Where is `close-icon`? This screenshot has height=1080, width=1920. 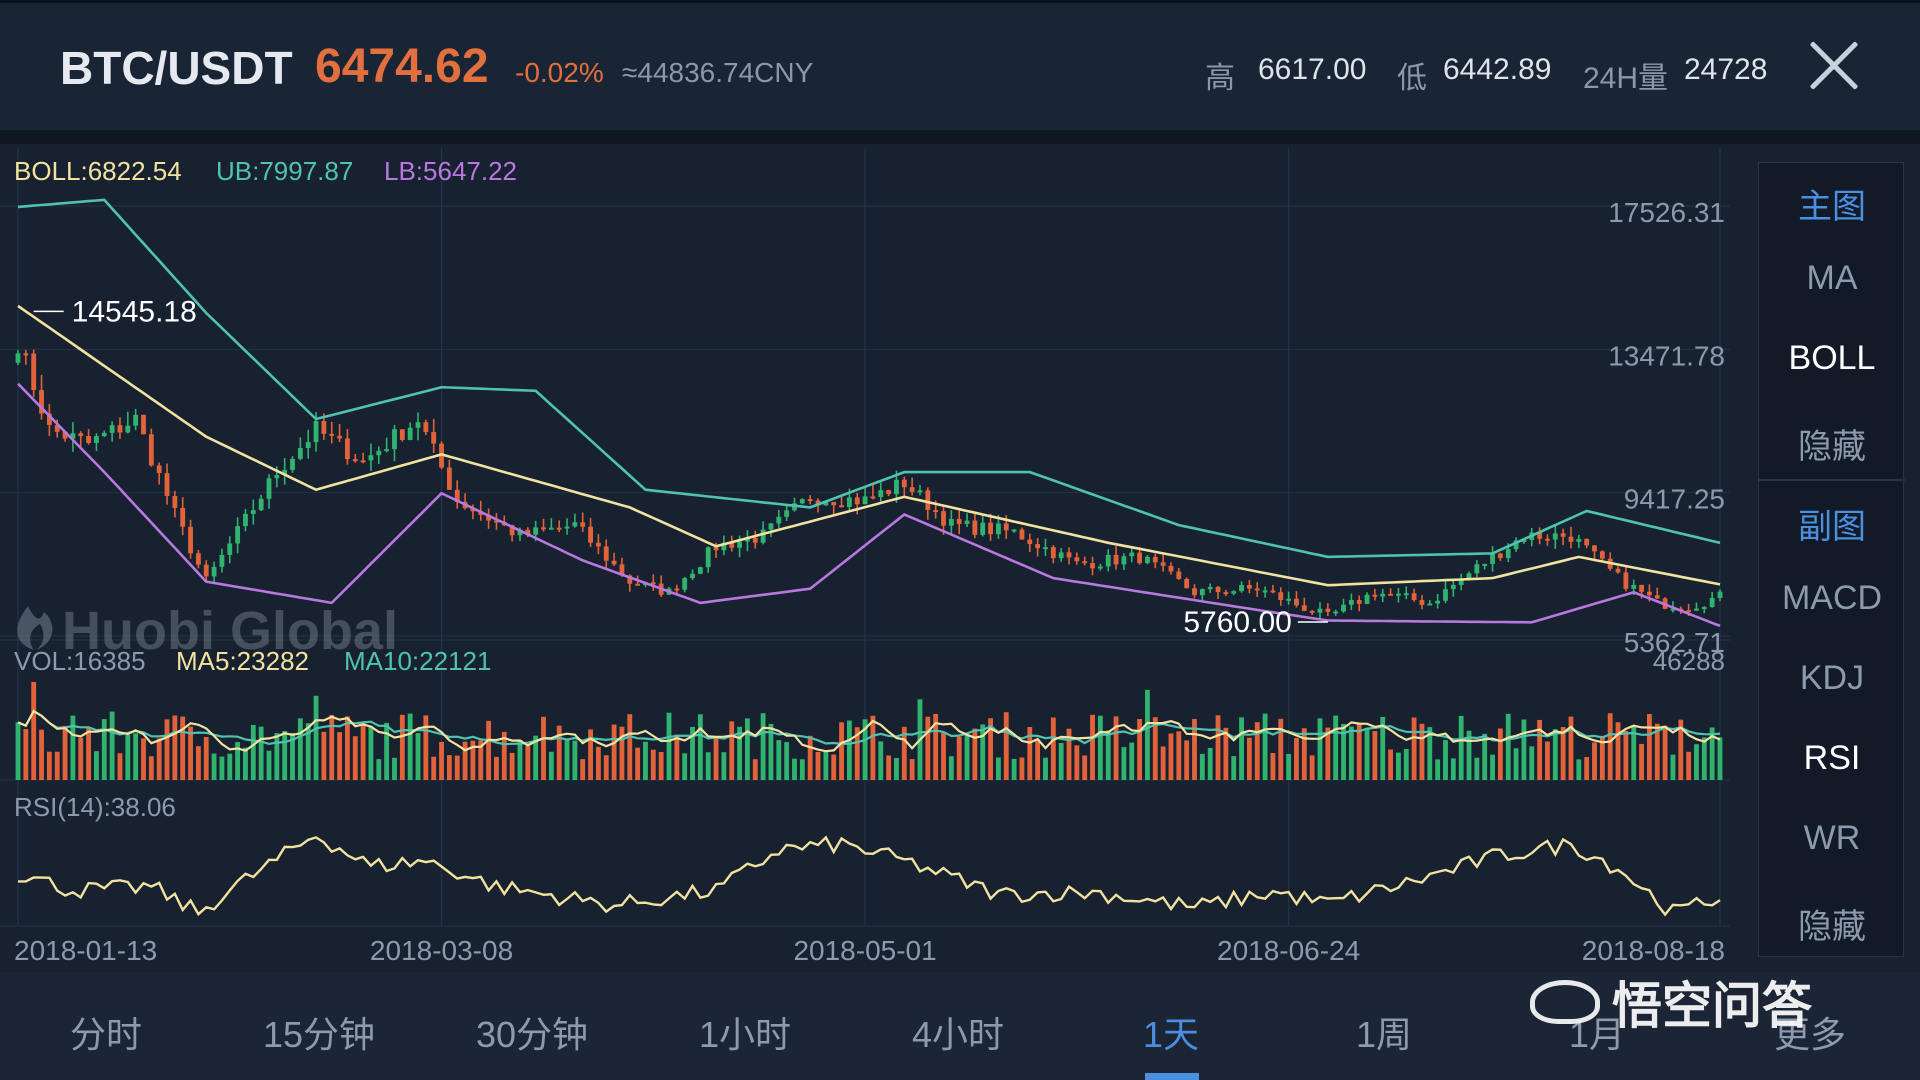 close-icon is located at coordinates (1834, 65).